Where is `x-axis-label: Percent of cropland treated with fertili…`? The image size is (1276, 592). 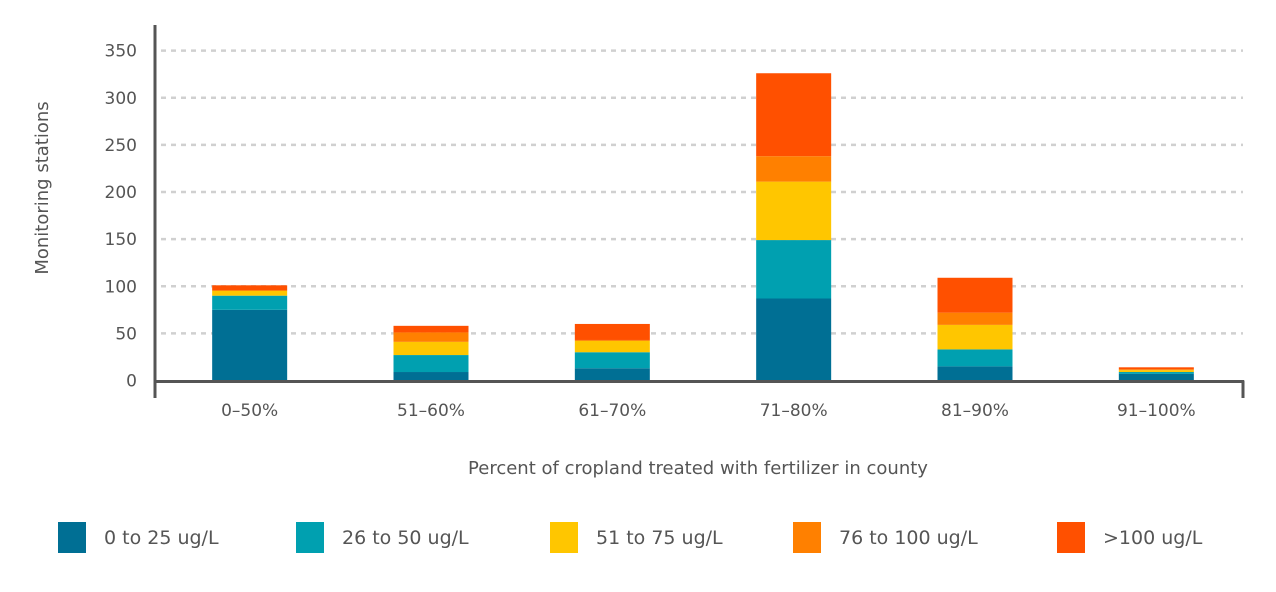
x-axis-label: Percent of cropland treated with fertili… is located at coordinates (698, 468).